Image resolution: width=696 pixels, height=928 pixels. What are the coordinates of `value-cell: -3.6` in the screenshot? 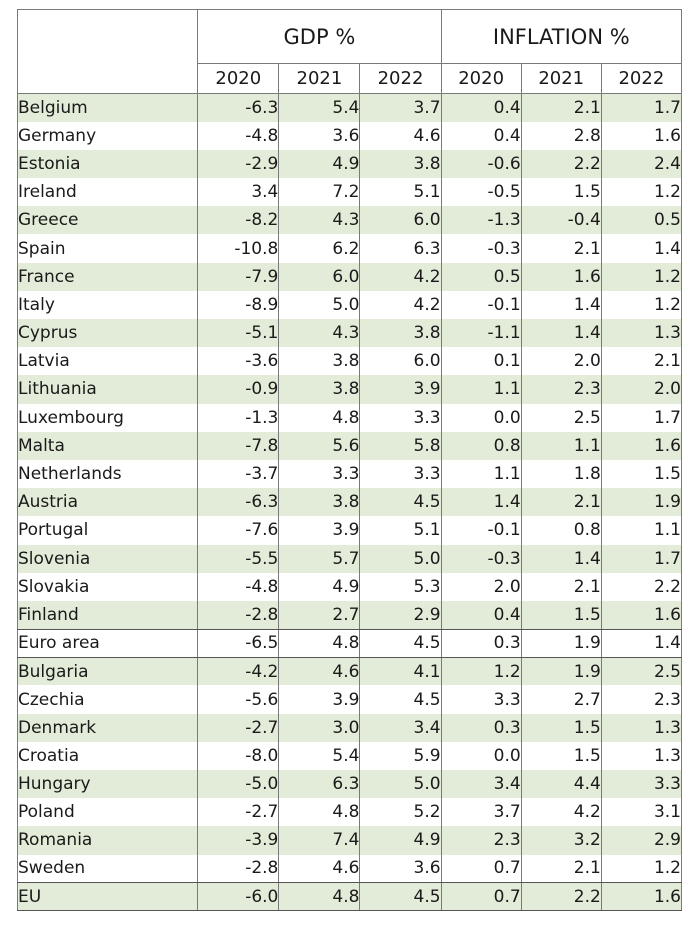 It's located at (238, 361).